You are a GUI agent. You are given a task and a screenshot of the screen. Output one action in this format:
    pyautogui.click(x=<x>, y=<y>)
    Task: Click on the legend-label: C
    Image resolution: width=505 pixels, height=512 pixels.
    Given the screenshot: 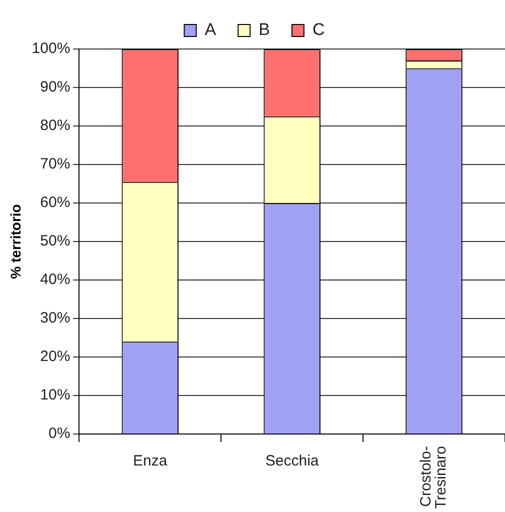 What is the action you would take?
    pyautogui.click(x=318, y=30)
    